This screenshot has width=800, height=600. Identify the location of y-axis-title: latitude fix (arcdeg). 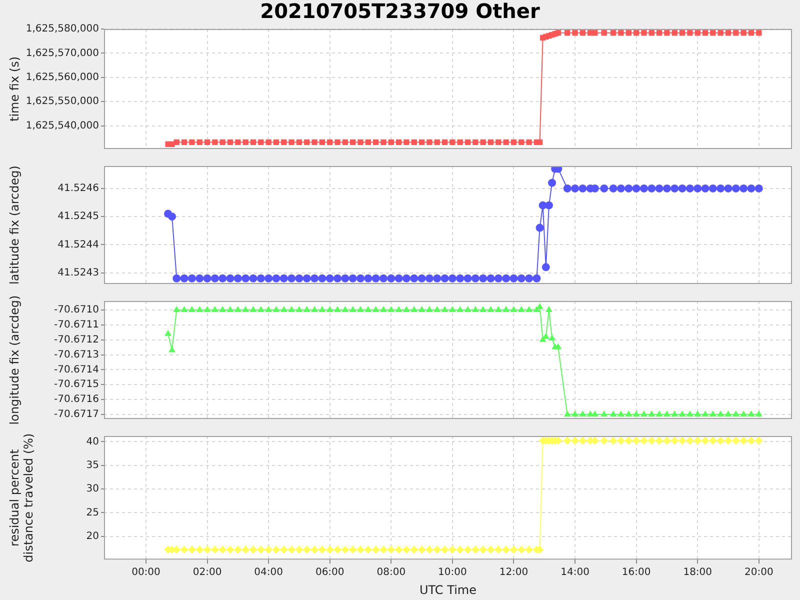
(14, 225).